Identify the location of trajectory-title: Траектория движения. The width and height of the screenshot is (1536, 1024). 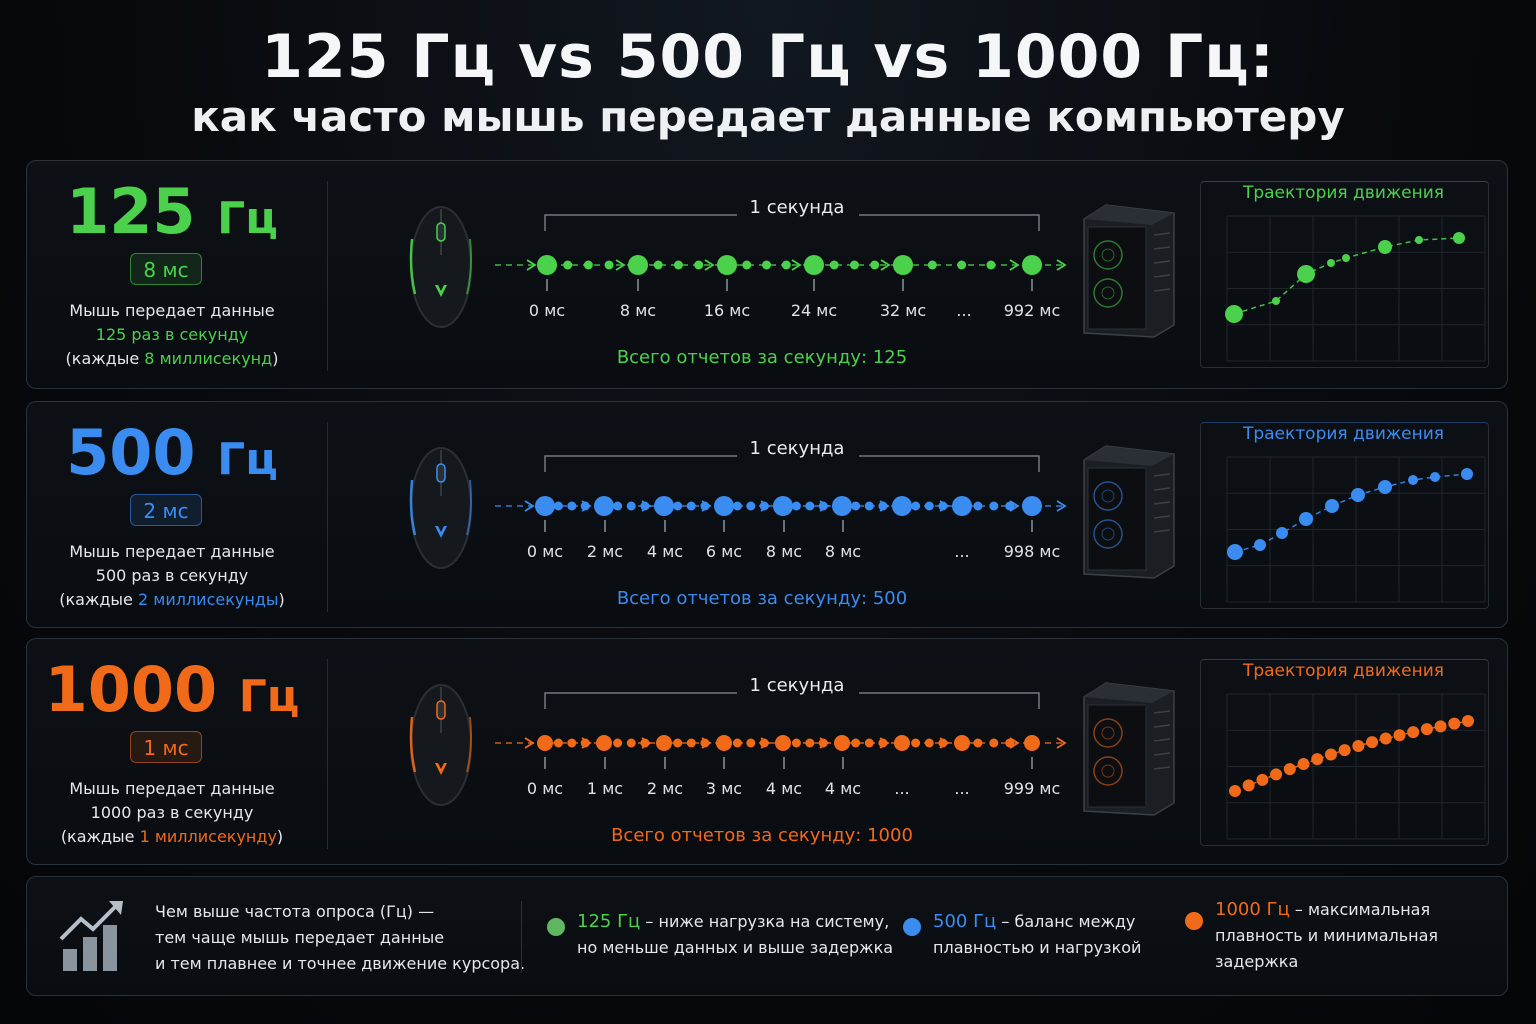
(1343, 434).